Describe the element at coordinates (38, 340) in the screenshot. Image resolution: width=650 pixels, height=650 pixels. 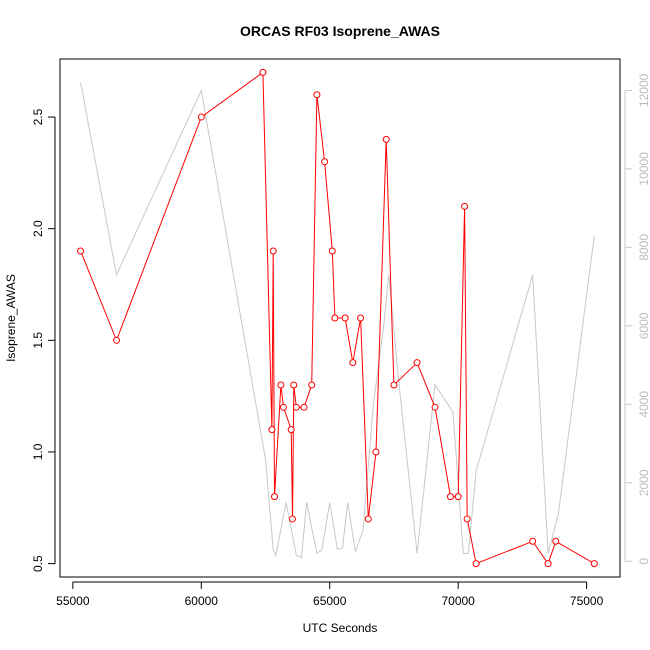
I see `y-tick-label: 1.5` at that location.